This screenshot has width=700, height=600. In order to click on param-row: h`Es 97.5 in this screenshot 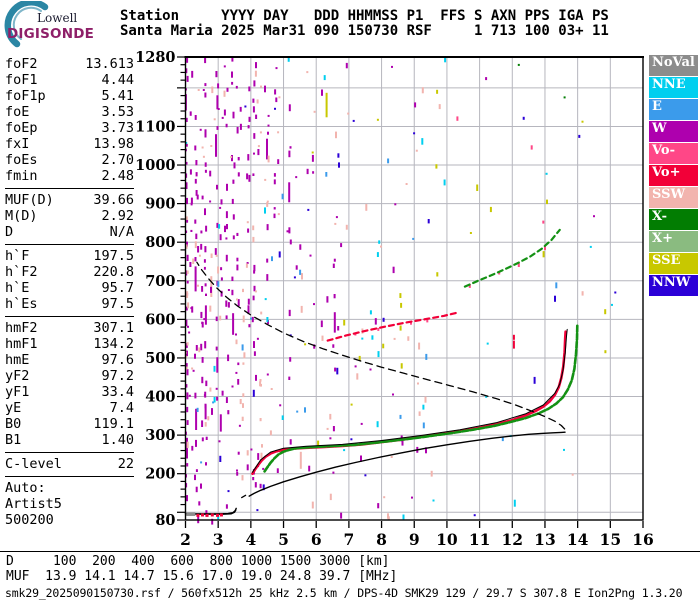, I will do `click(69, 304)`.